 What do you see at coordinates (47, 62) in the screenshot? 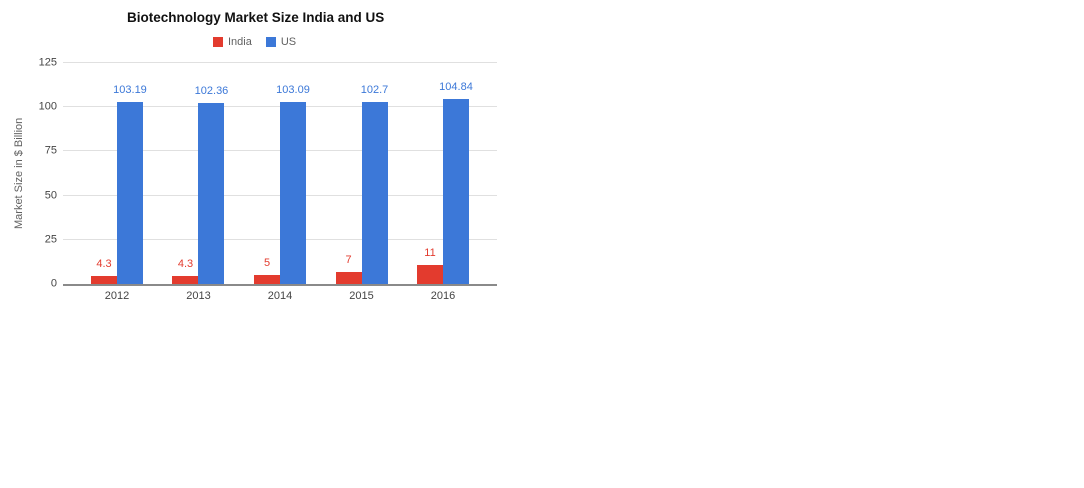
I see `y-tick-label-125: 125` at bounding box center [47, 62].